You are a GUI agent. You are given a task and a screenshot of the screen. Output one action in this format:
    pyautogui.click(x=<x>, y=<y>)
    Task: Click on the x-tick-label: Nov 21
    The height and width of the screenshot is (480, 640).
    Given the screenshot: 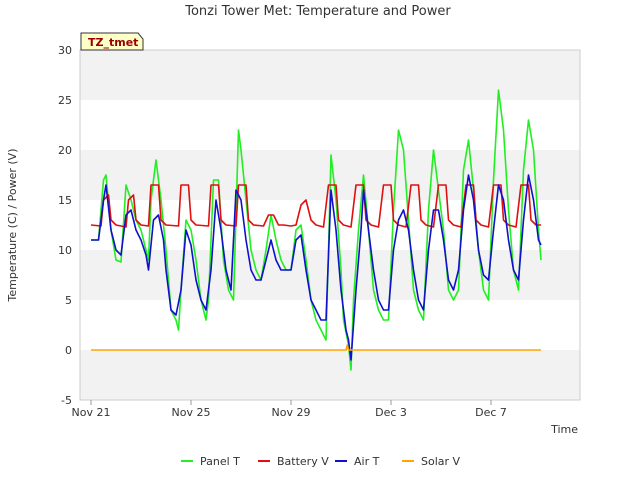 What is the action you would take?
    pyautogui.click(x=91, y=412)
    